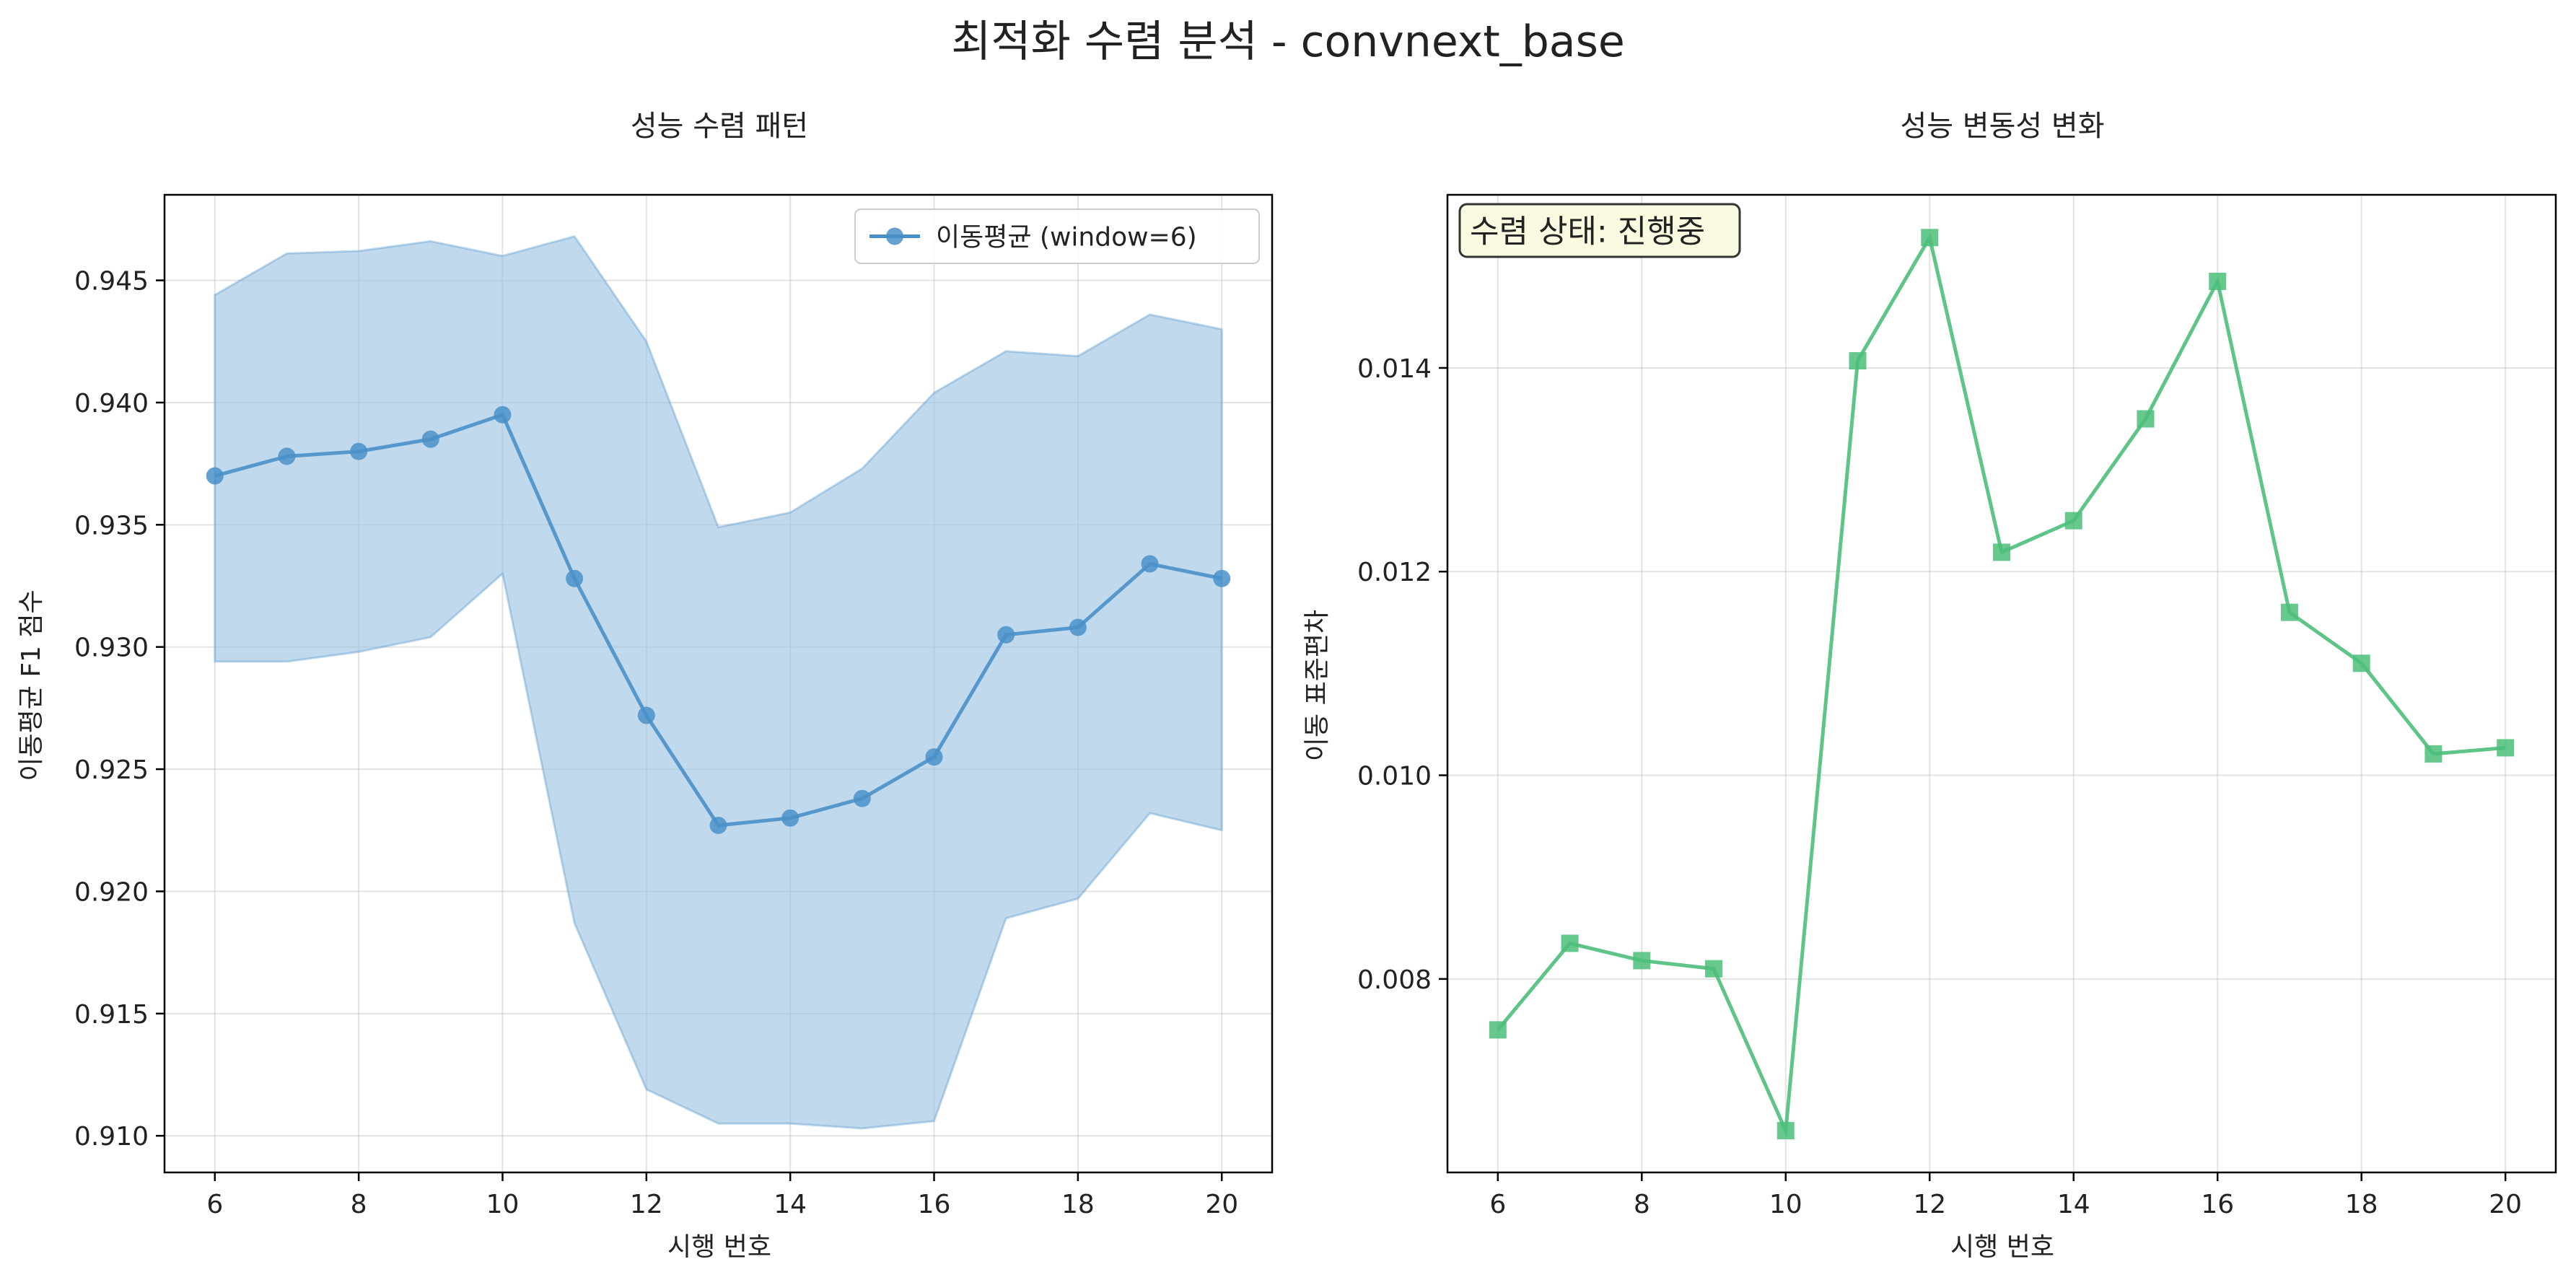 The image size is (2576, 1285). What do you see at coordinates (1317, 685) in the screenshot?
I see `y-axis-label: 이동 표준편차` at bounding box center [1317, 685].